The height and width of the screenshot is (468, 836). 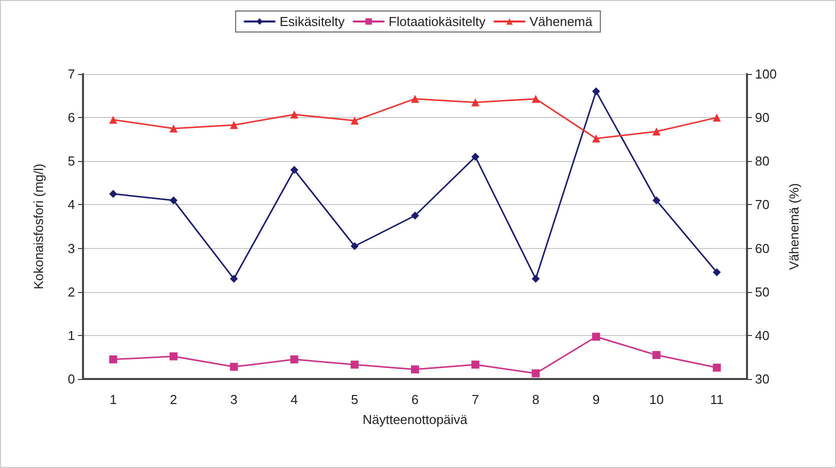 I want to click on y-axis-title: Kokonaisfosfori (mg/l), so click(x=38, y=227).